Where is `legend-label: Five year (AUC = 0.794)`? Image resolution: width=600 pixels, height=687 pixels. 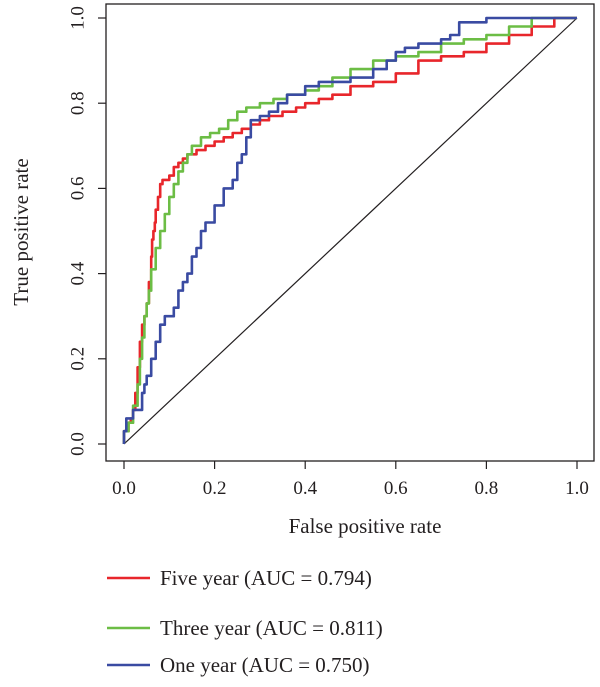
legend-label: Five year (AUC = 0.794) is located at coordinates (266, 578).